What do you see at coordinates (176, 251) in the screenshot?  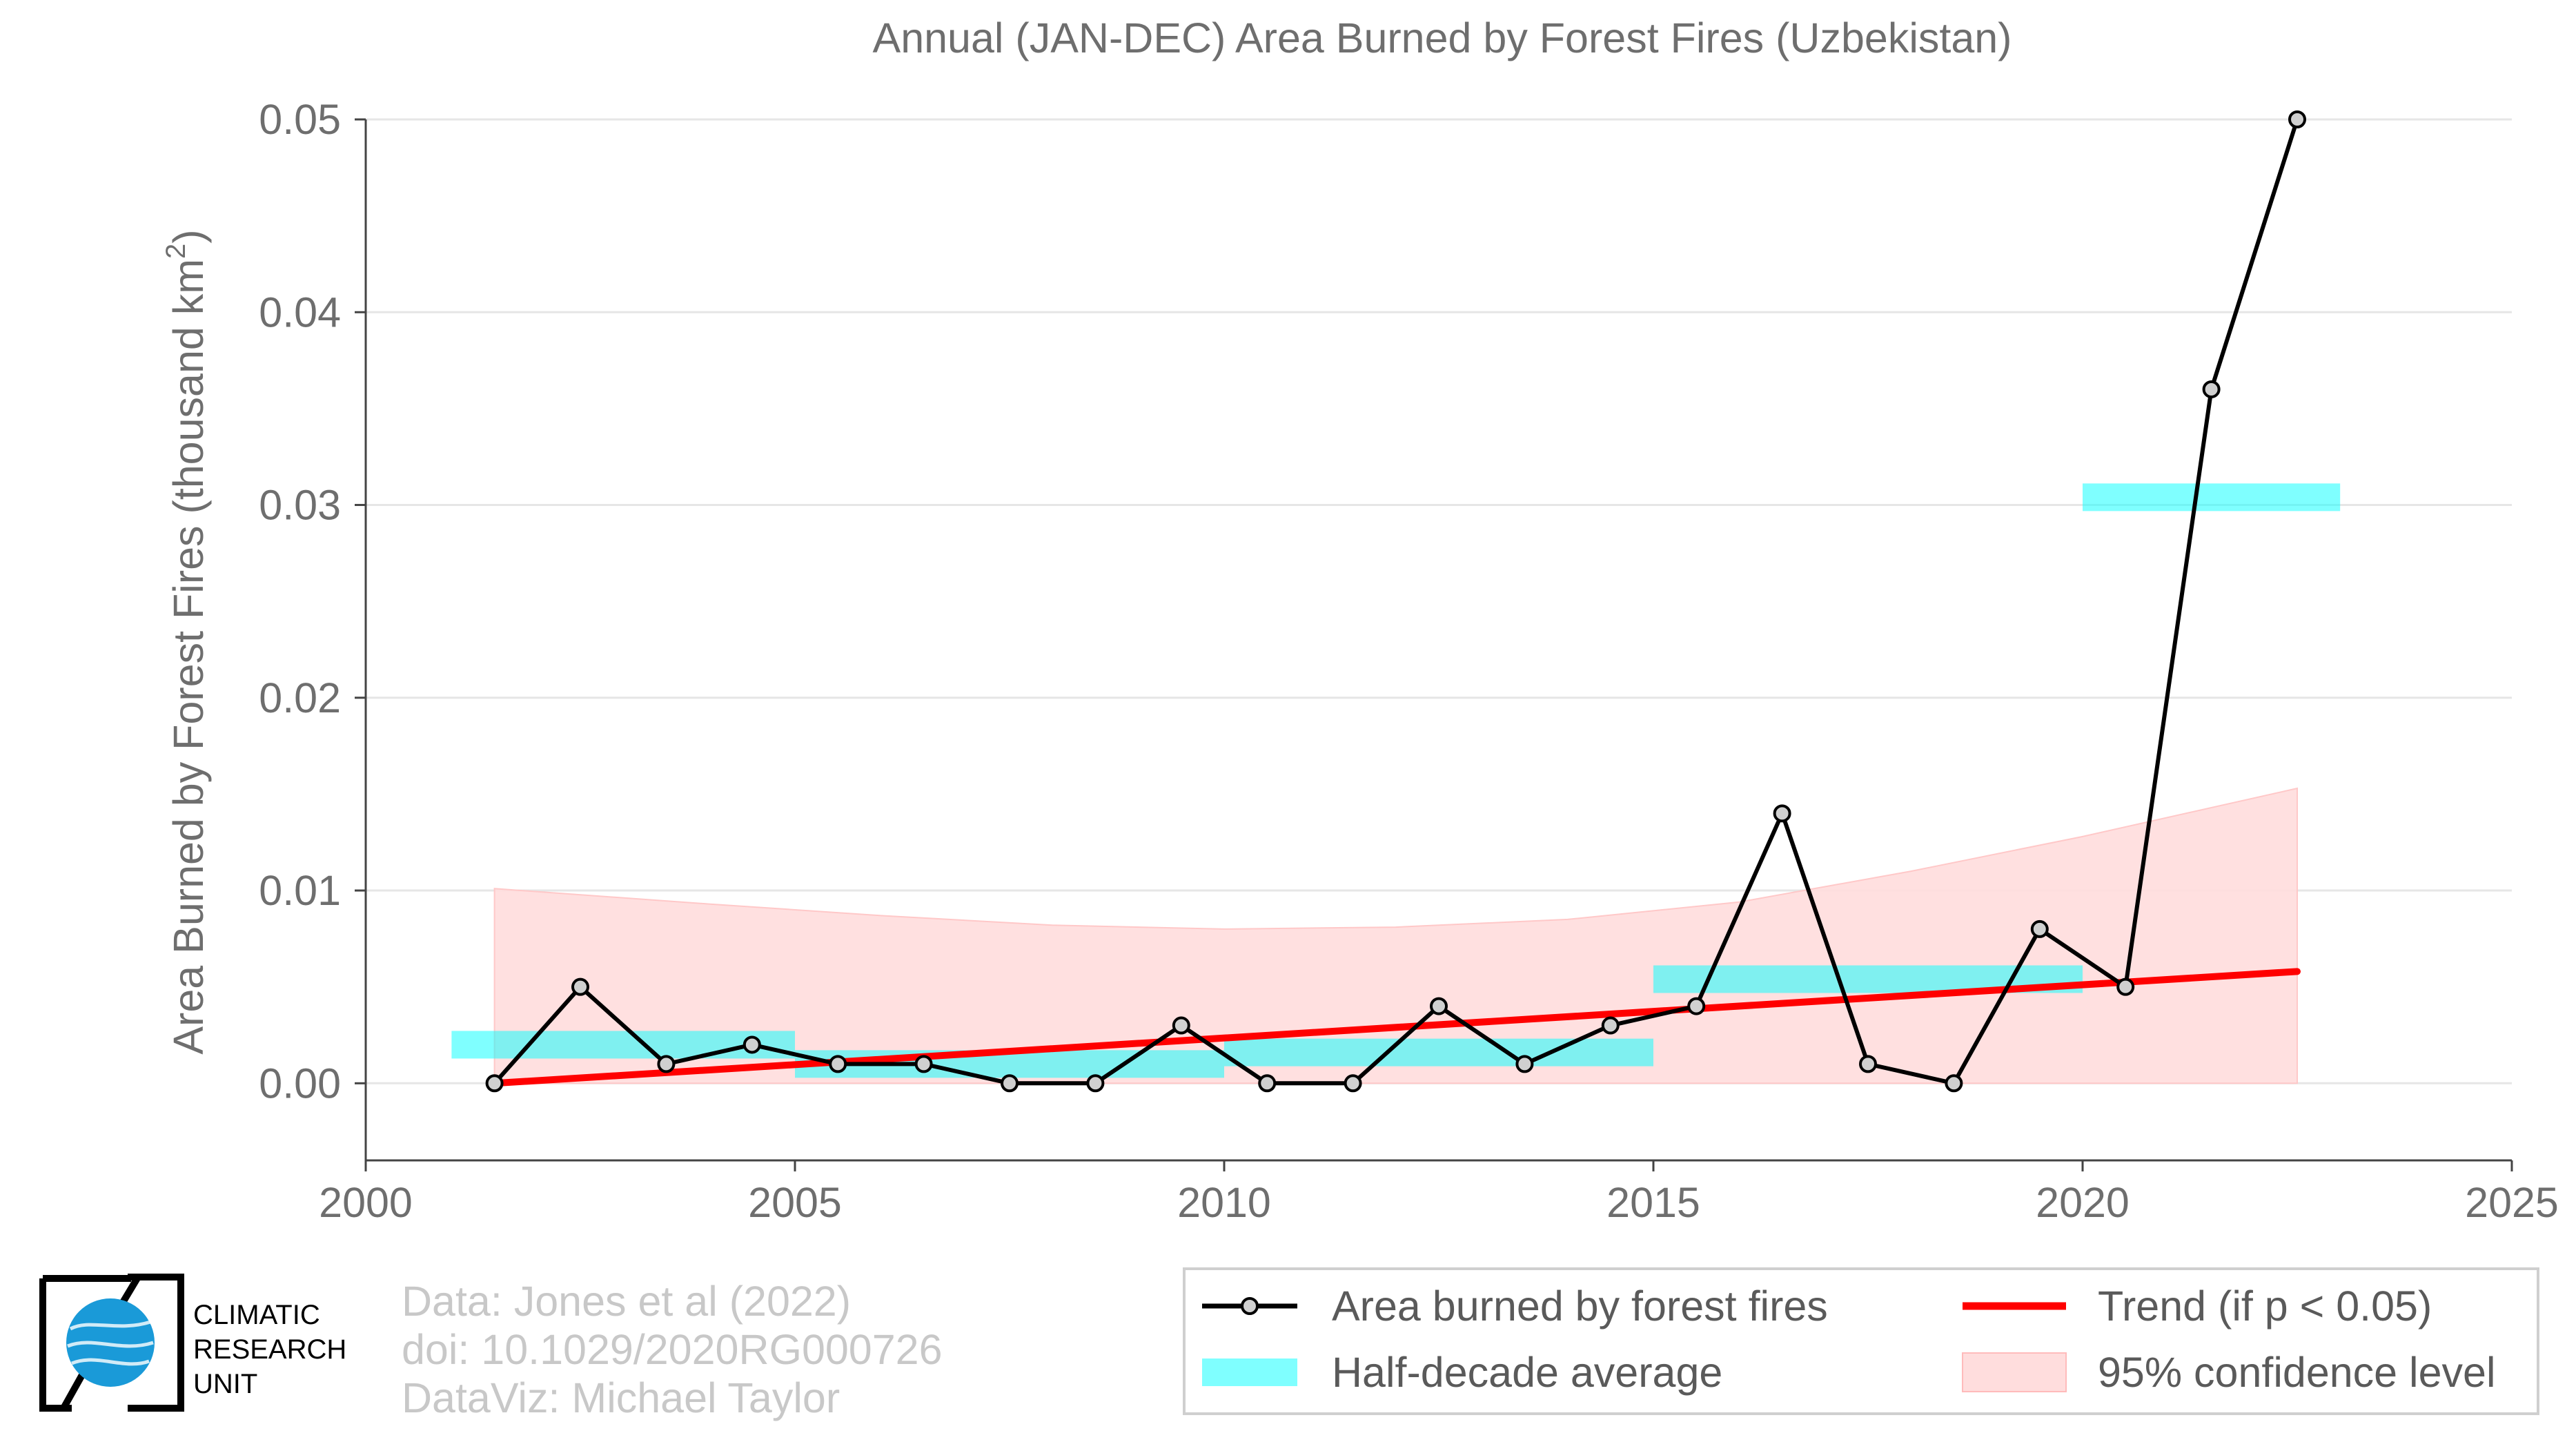 I see `y-axis-label-superscript: 2` at bounding box center [176, 251].